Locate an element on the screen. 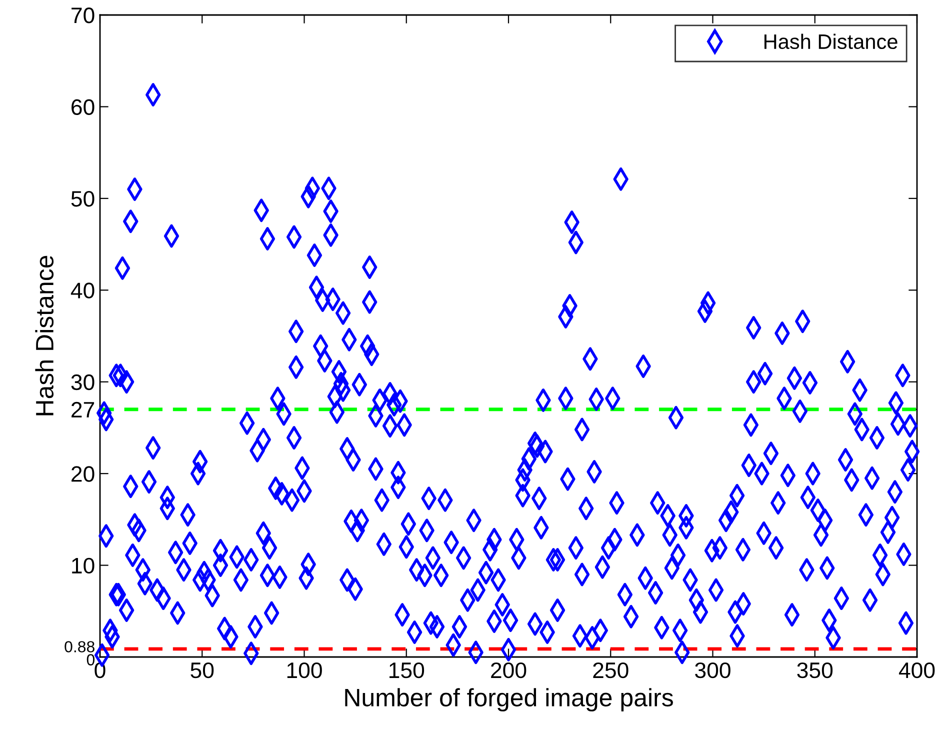 The width and height of the screenshot is (938, 737). x-tick-label: 100 is located at coordinates (304, 670).